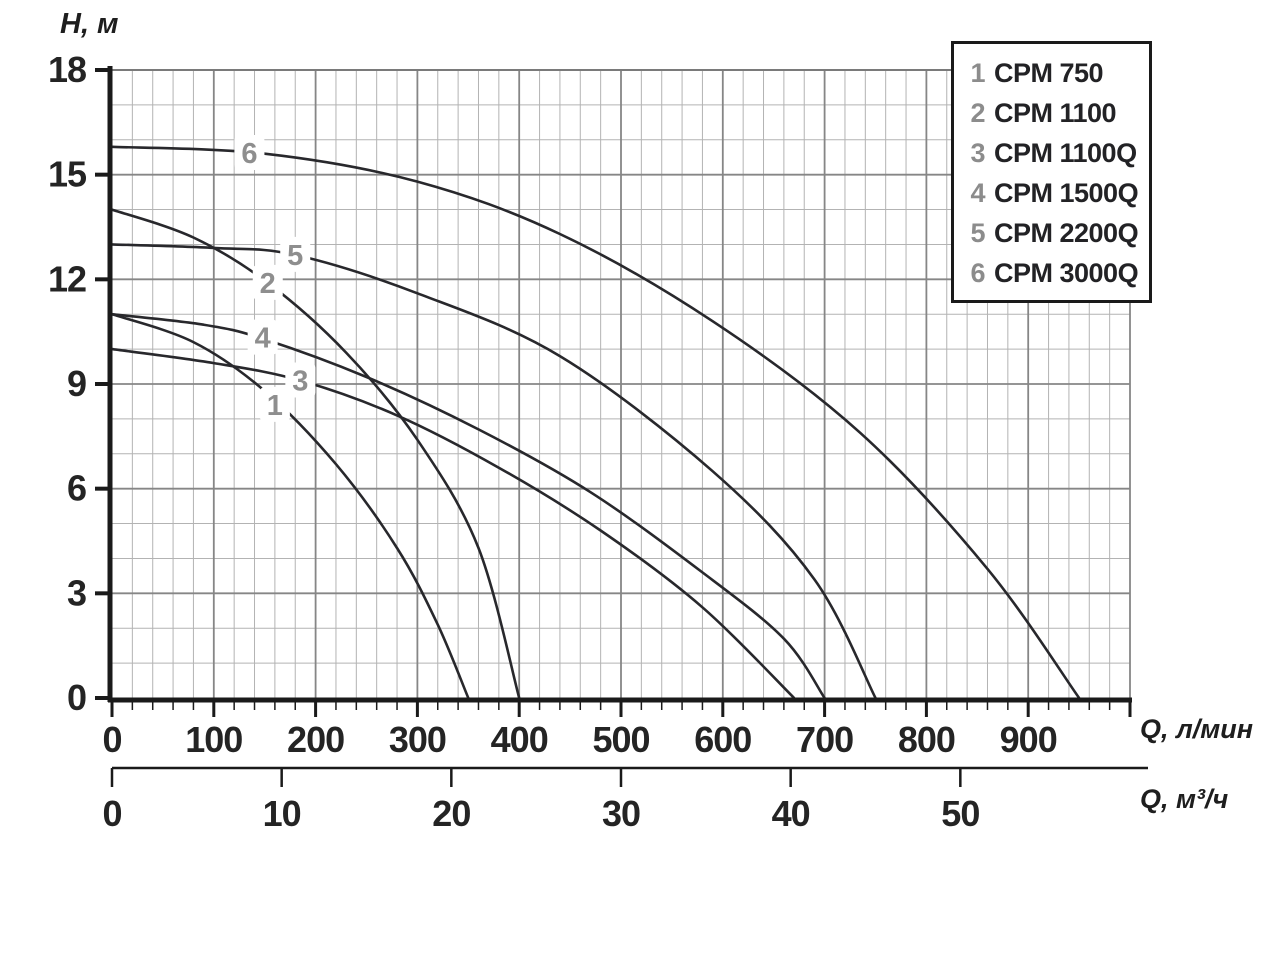  I want to click on x-axis-unit-m3h: Q, м³/ч, so click(1184, 799).